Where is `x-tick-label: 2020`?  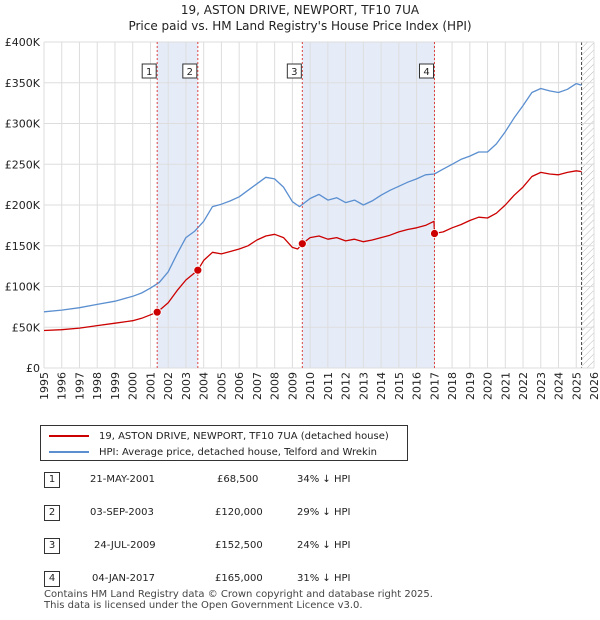 x-tick-label: 2020 is located at coordinates (488, 386).